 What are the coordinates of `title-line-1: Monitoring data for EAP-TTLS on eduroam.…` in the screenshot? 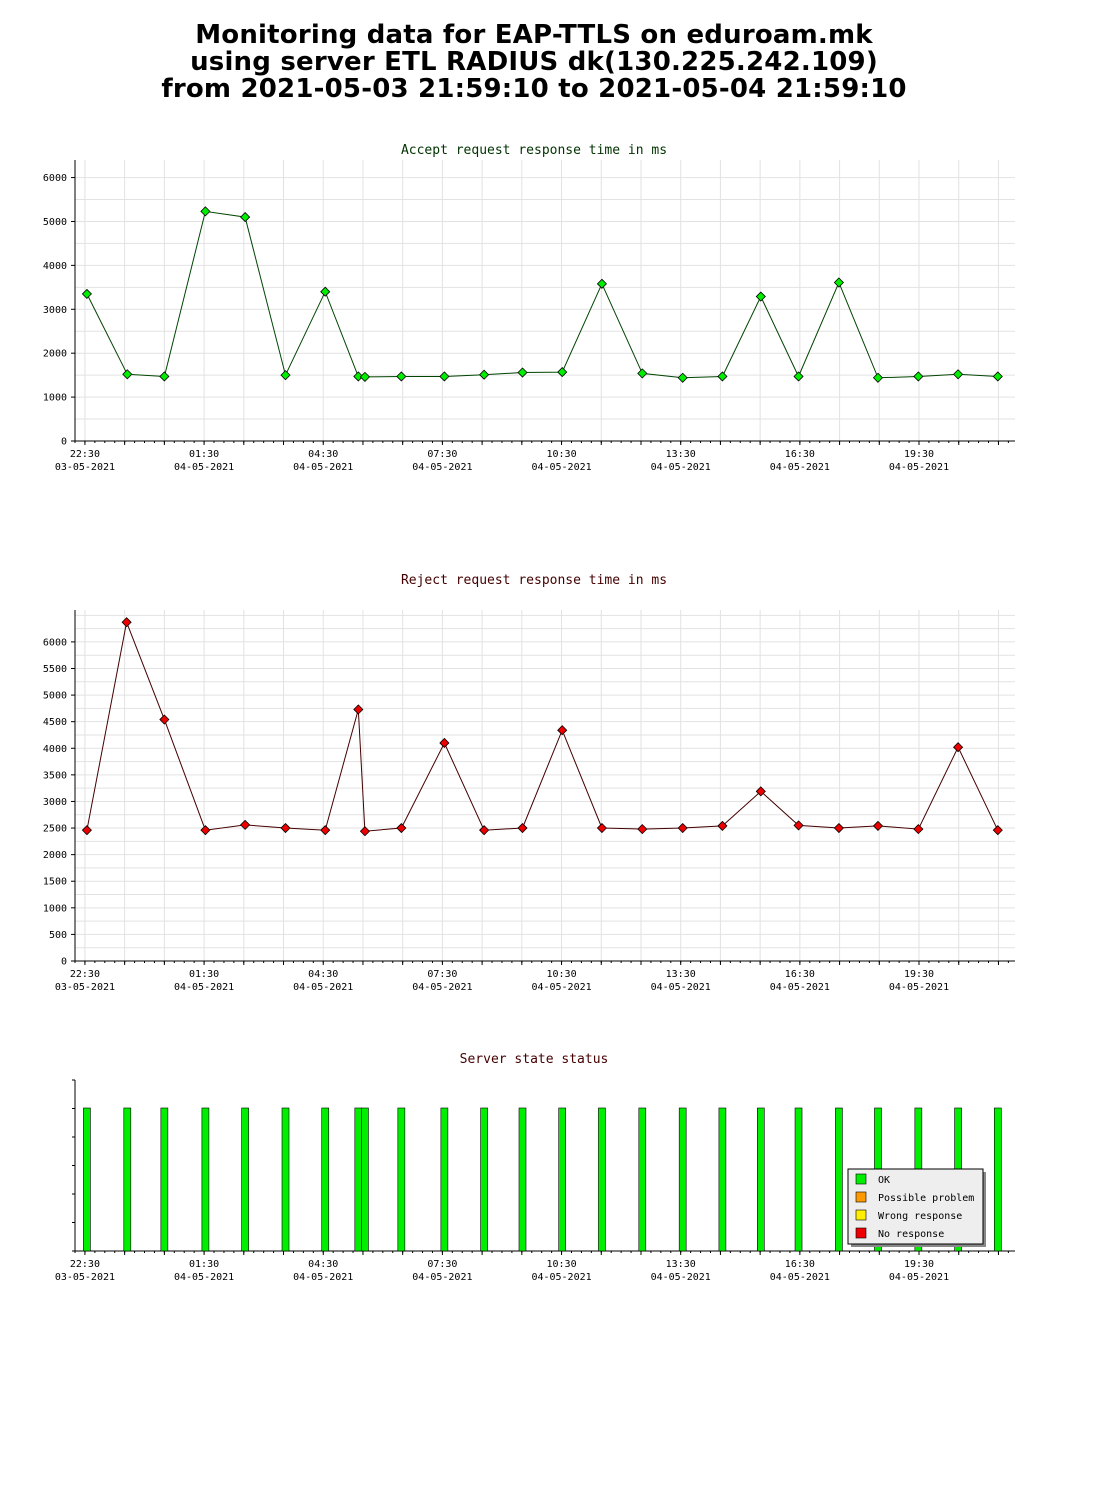 It's located at (534, 35).